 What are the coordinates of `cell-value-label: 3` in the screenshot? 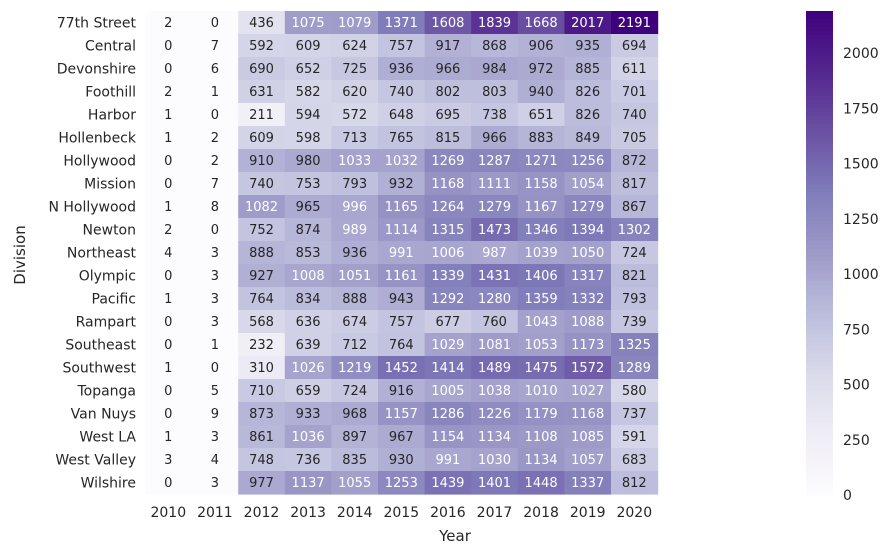 It's located at (215, 437).